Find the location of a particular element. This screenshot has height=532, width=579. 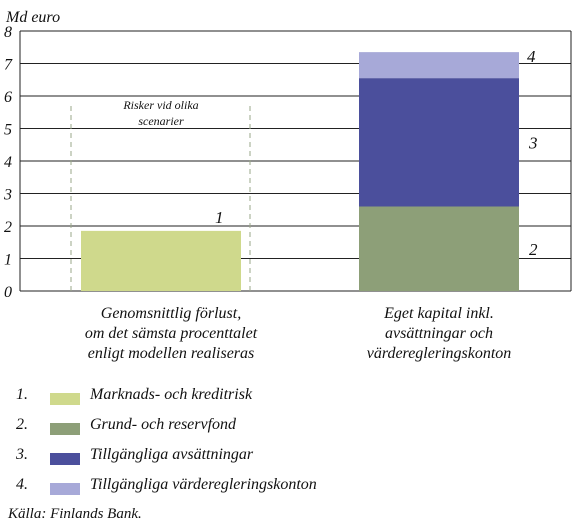

y-tick-label: 2 is located at coordinates (8, 227).